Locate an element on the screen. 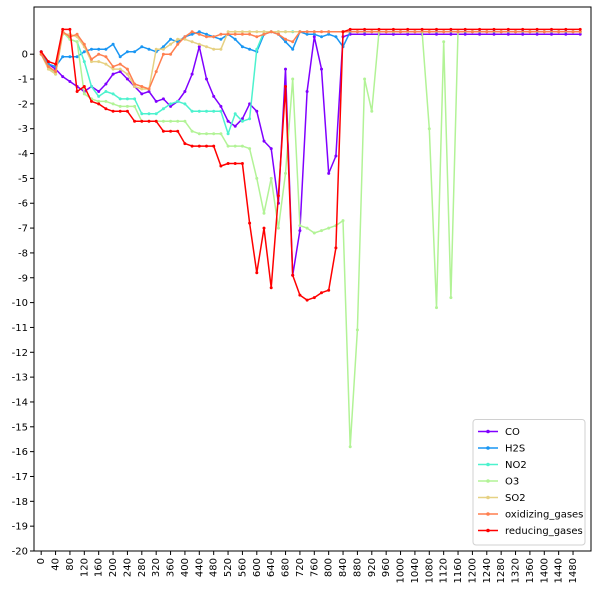  y-tick-label: -20 is located at coordinates (20, 552).